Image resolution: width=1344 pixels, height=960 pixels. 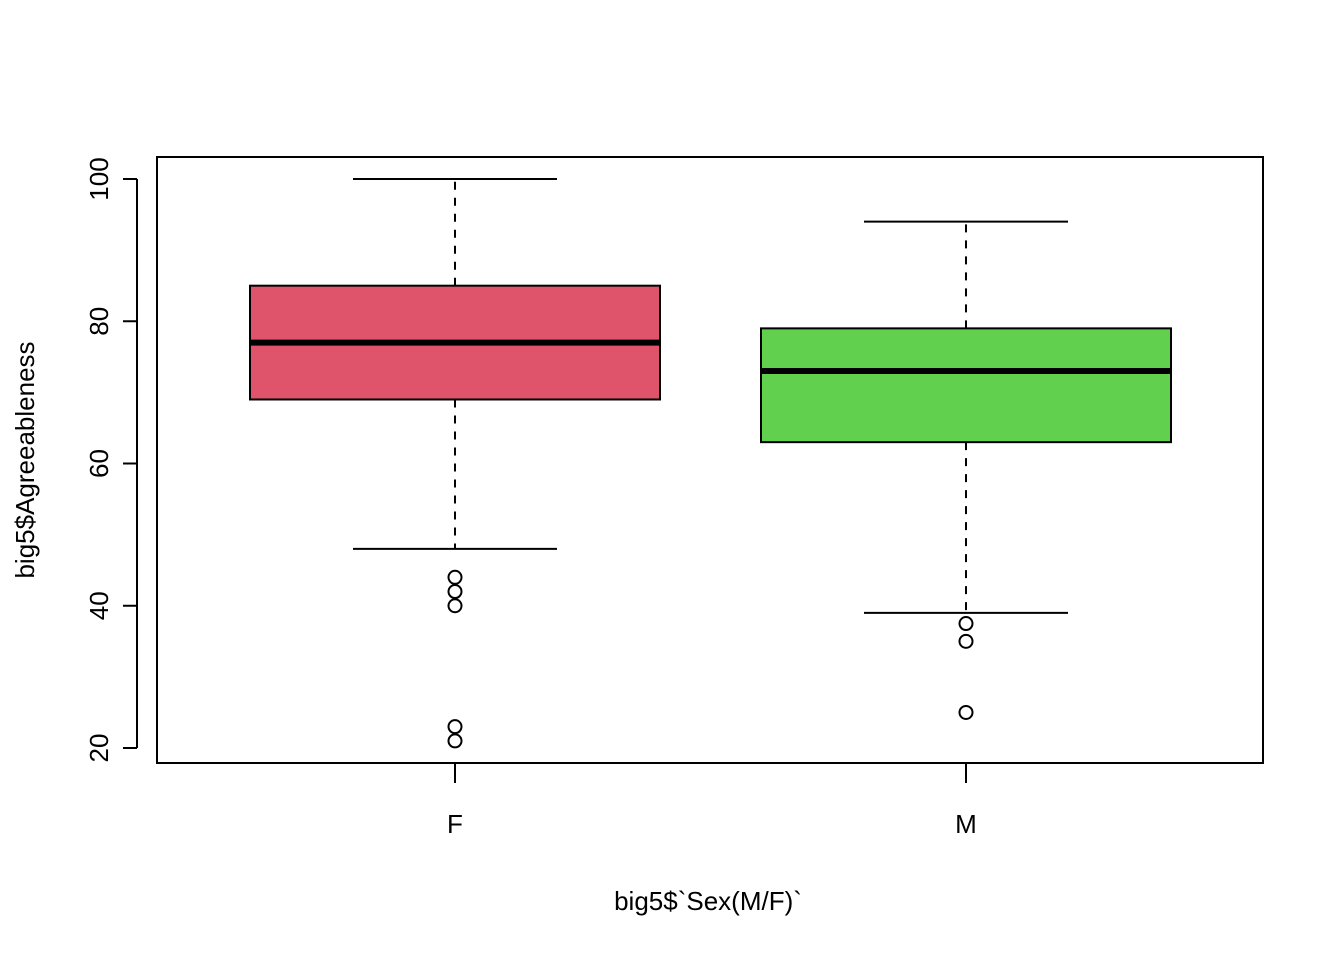 I want to click on x-axis-title: big5$`Sex(M/F)`, so click(x=708, y=901).